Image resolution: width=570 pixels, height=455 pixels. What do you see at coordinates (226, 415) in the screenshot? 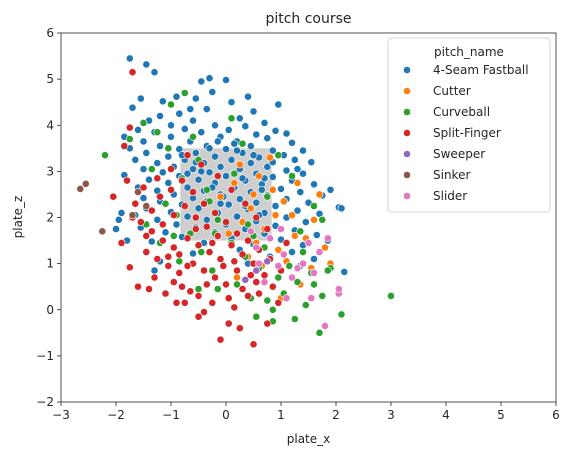
I see `x-tick-label: 0` at bounding box center [226, 415].